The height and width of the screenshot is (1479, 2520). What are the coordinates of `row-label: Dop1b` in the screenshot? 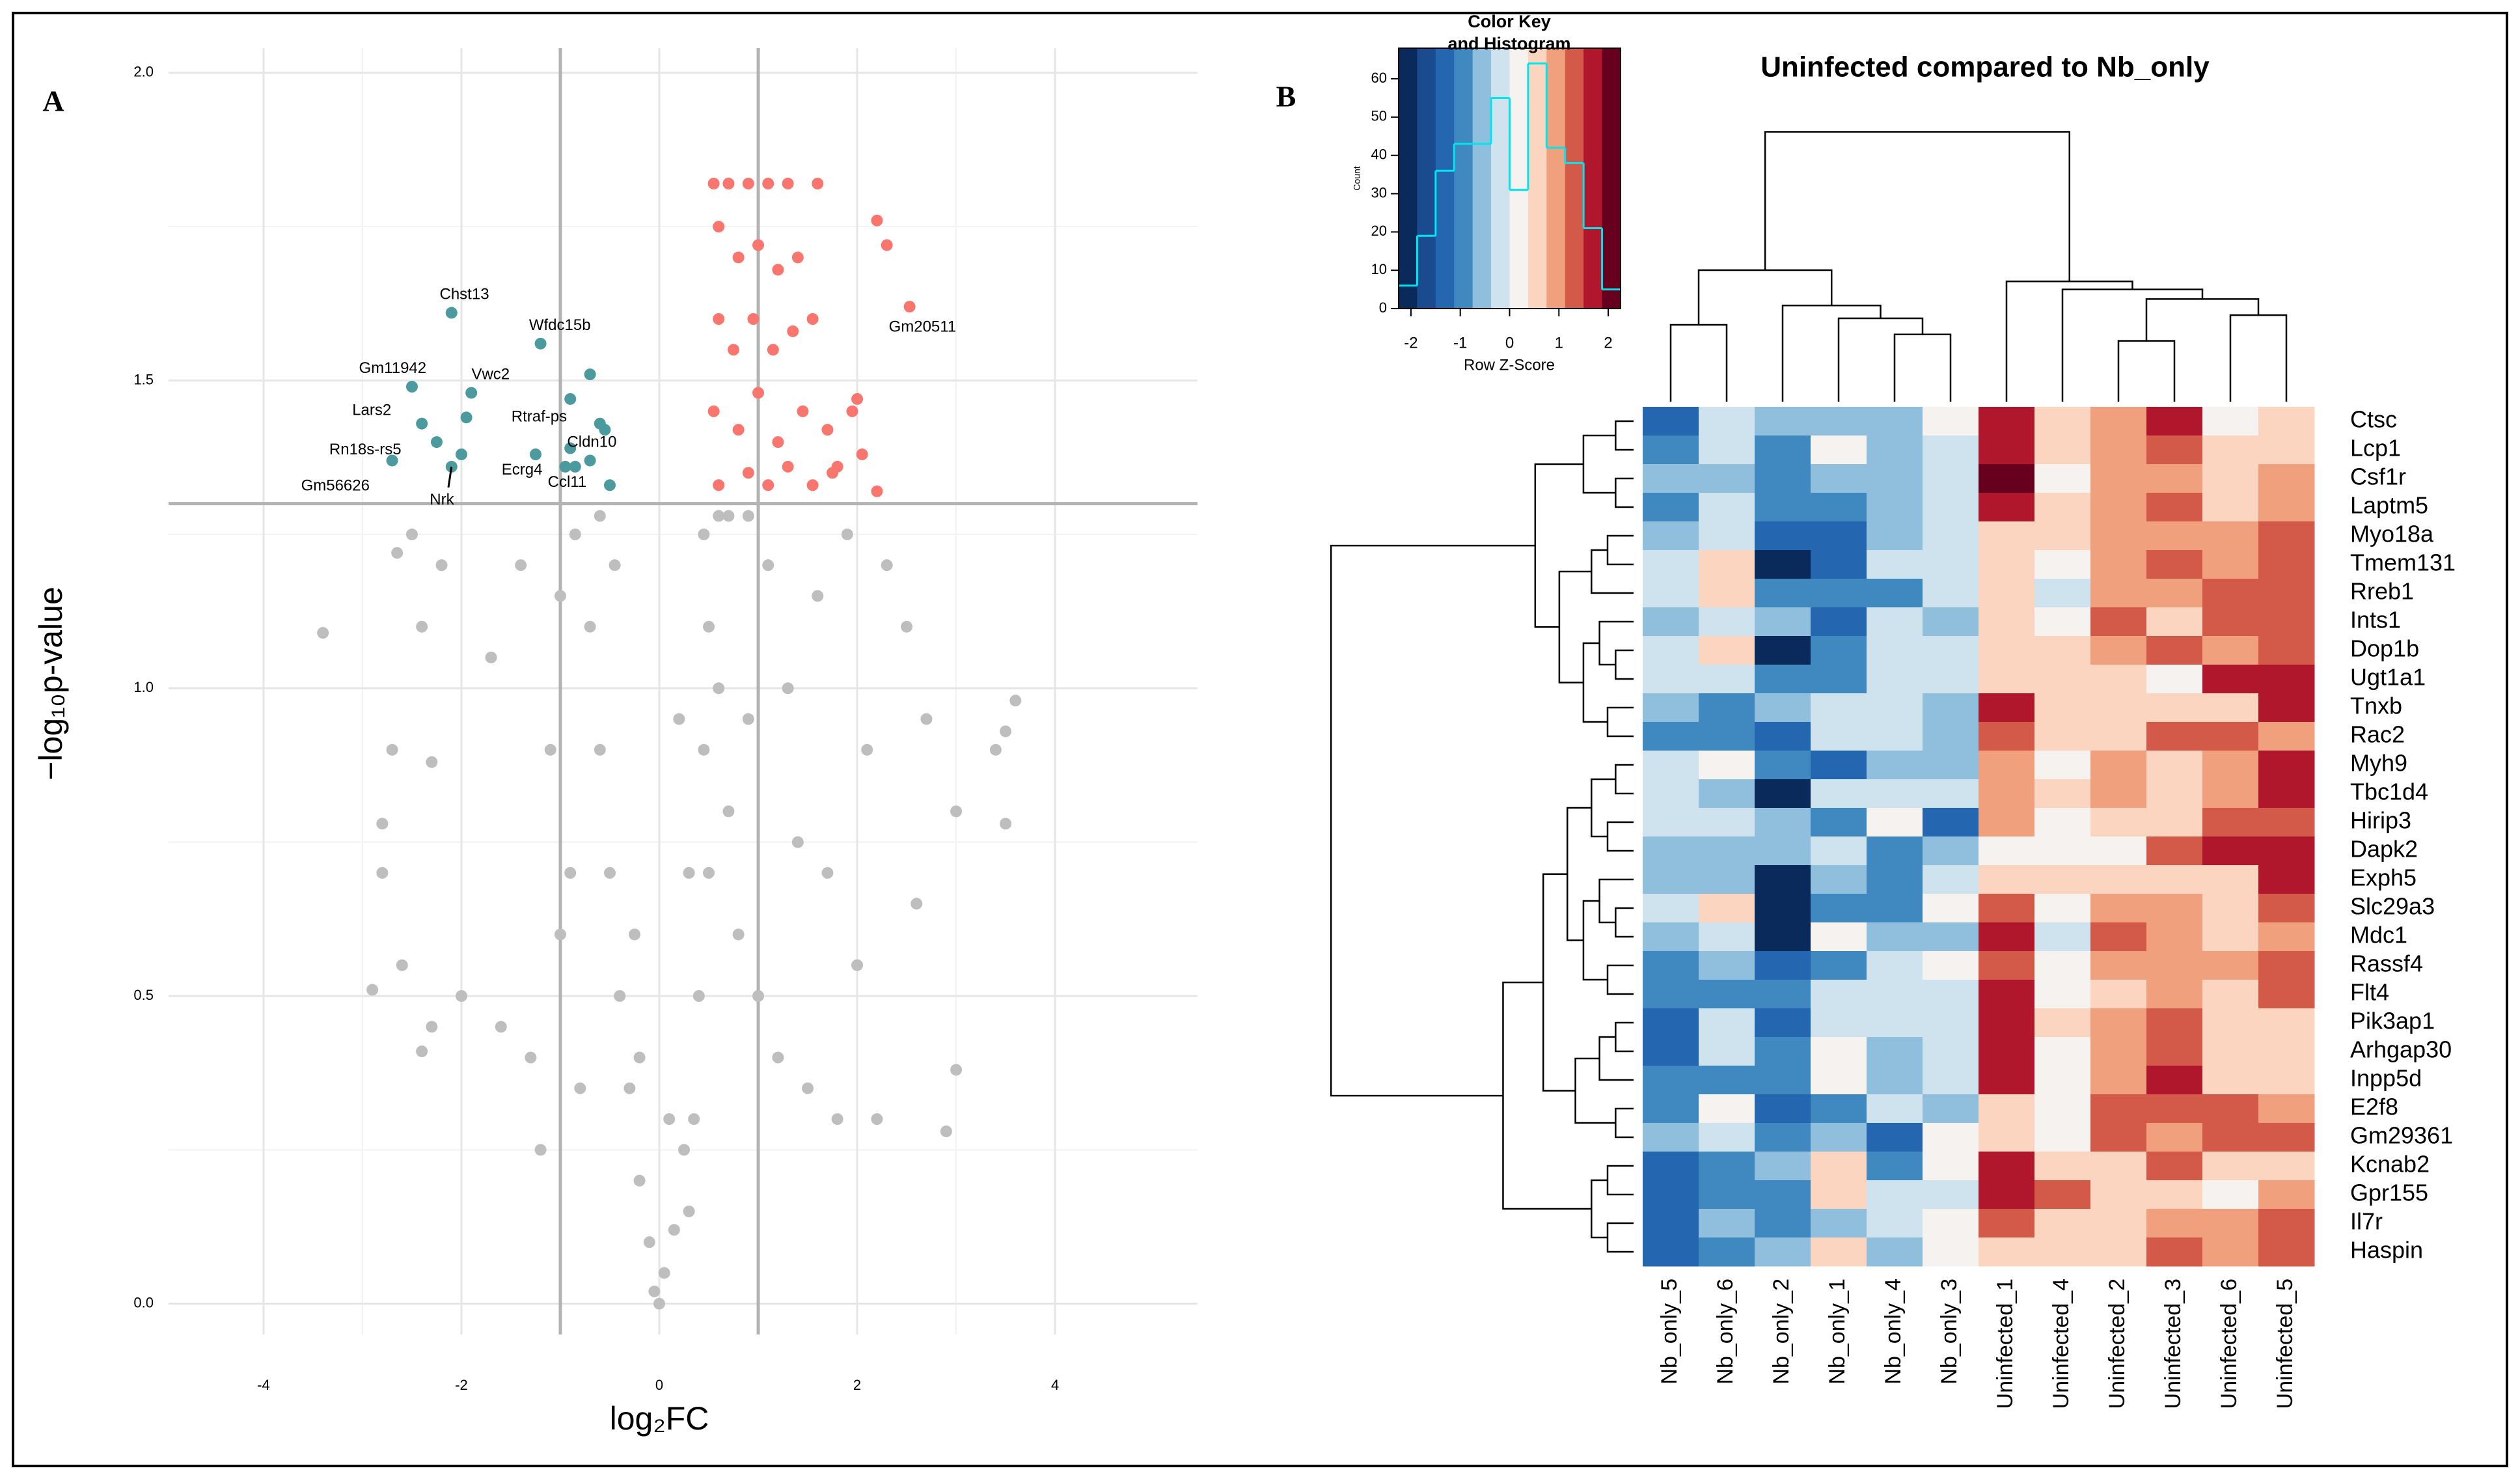 It's located at (2384, 648).